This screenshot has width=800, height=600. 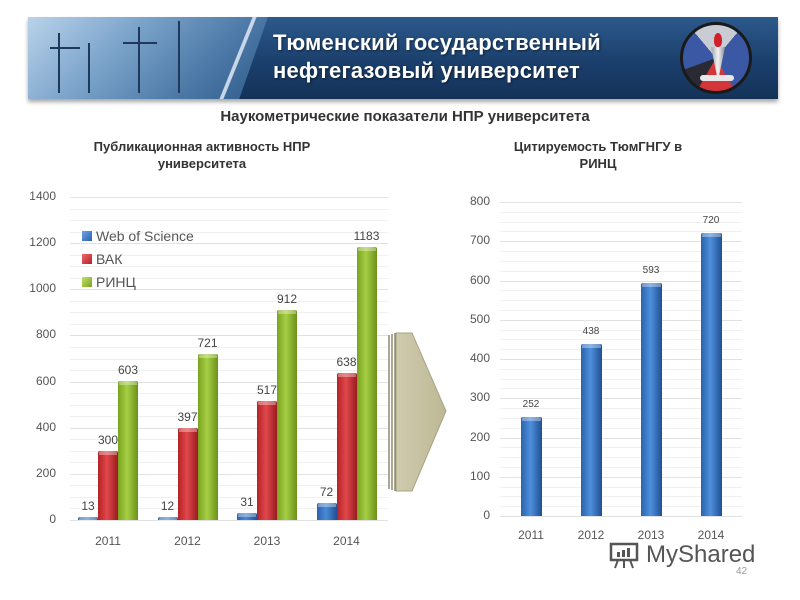 I want to click on data-label: 593, so click(x=651, y=271).